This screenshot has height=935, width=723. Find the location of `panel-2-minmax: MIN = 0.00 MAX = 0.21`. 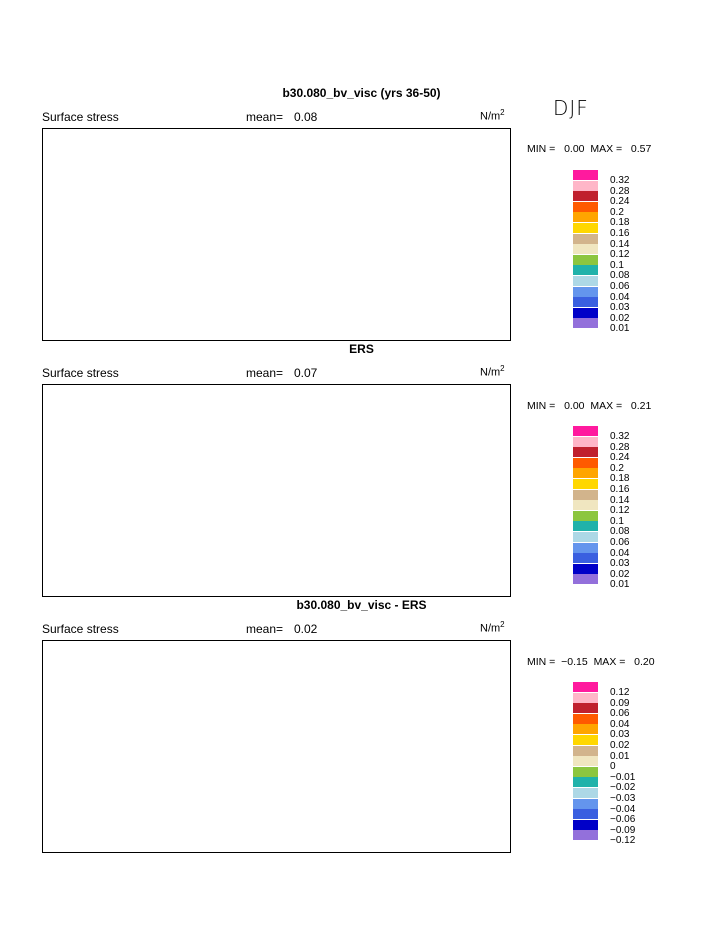

panel-2-minmax: MIN = 0.00 MAX = 0.21 is located at coordinates (589, 406).